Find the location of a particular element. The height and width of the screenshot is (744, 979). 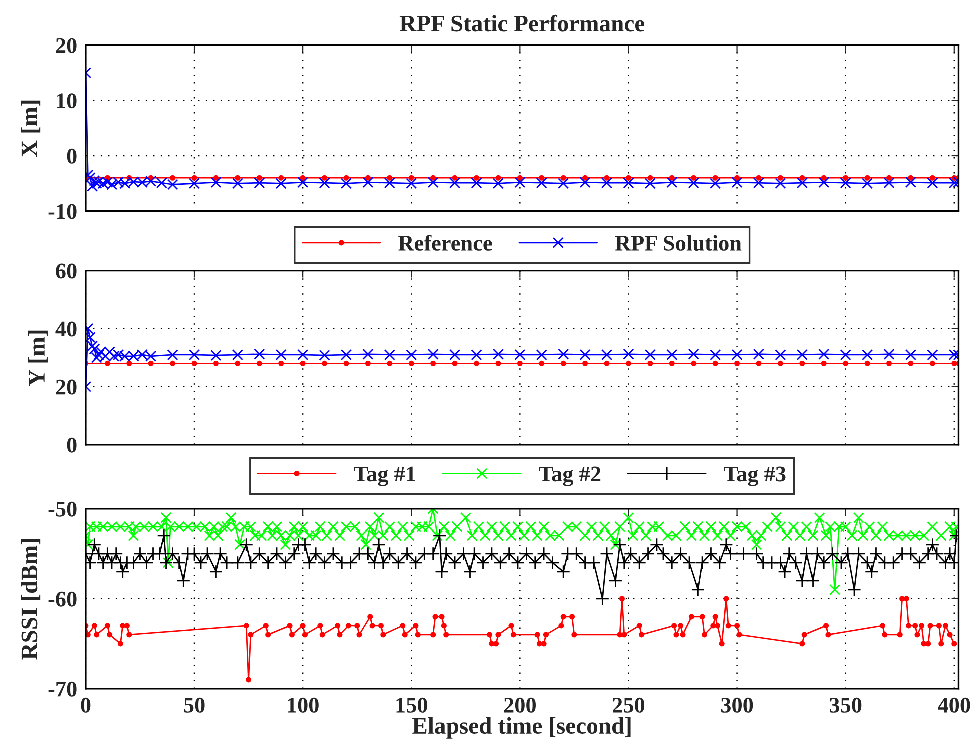

x-tick-label: 50 is located at coordinates (194, 705).